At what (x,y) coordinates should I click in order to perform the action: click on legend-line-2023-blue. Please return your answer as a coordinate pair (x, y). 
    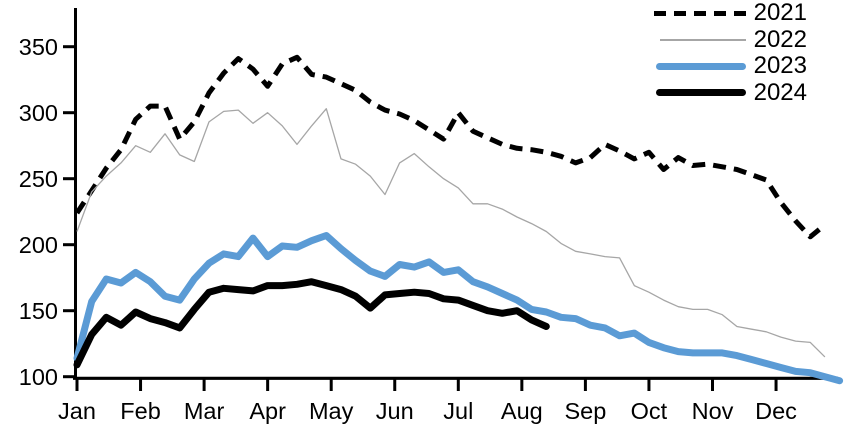
    Looking at the image, I should click on (700, 66).